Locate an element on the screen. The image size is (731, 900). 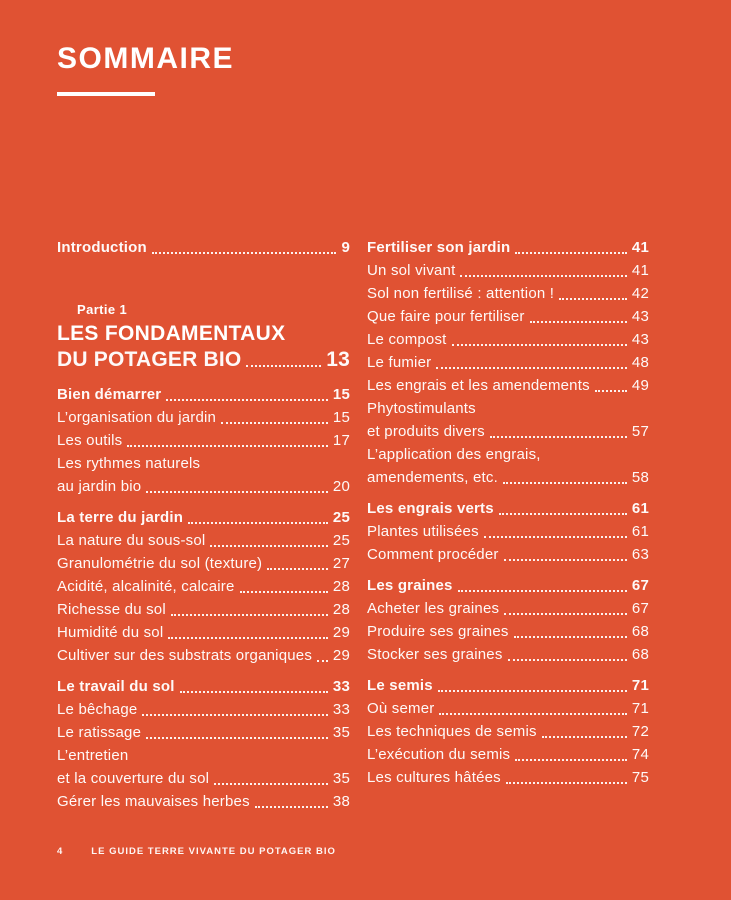
entry-label: Bien démarrer is located at coordinates (109, 394).